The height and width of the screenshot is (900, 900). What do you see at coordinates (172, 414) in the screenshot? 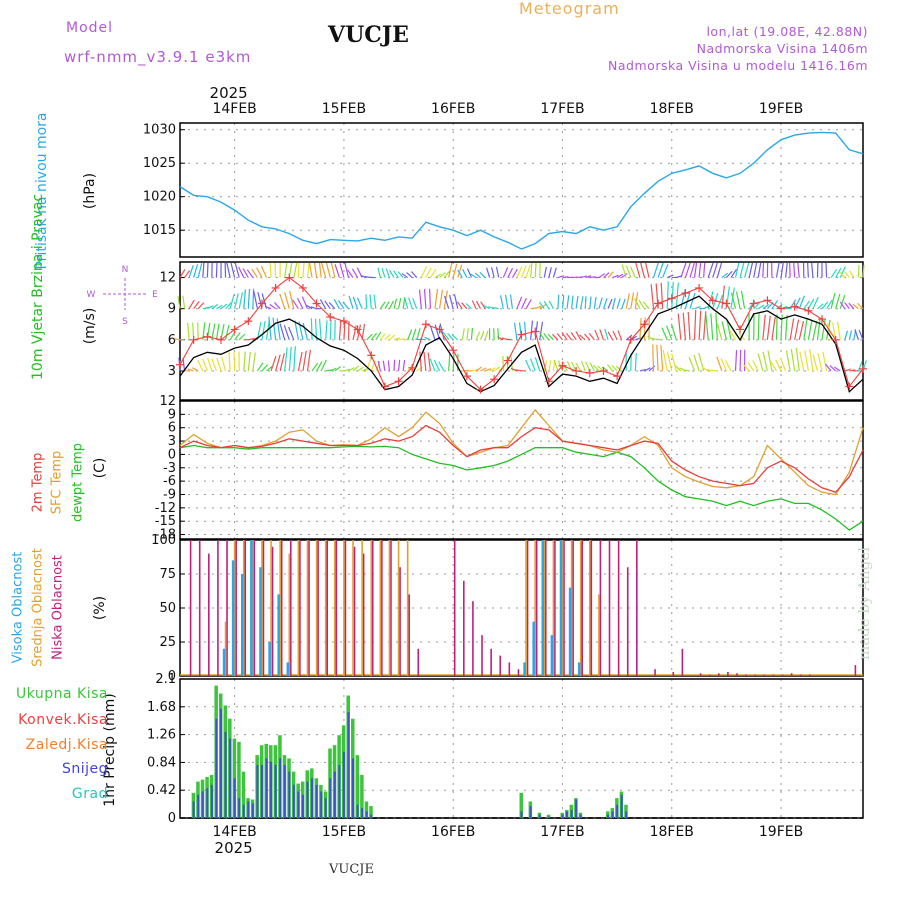
I see `y-tick-label: 9` at bounding box center [172, 414].